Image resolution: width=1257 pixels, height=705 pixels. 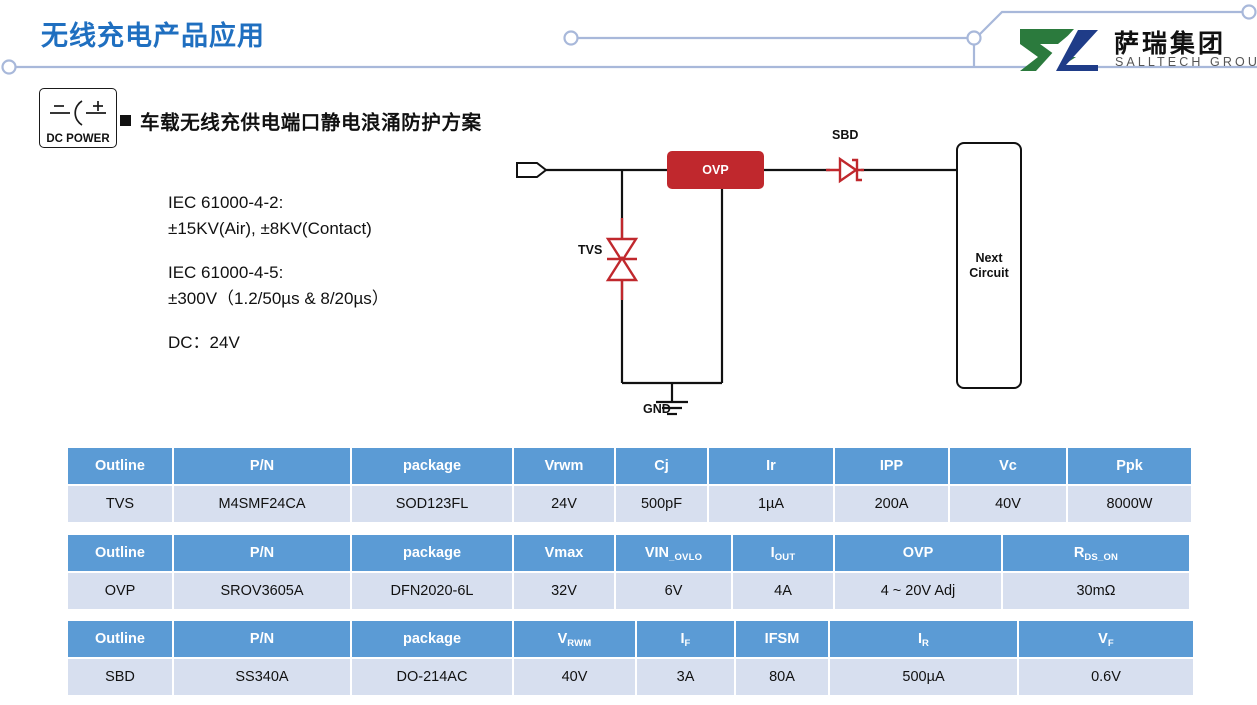 I want to click on table-header-row: Outline P/N package VRWM IF IFSM IR VF, so click(x=630, y=640).